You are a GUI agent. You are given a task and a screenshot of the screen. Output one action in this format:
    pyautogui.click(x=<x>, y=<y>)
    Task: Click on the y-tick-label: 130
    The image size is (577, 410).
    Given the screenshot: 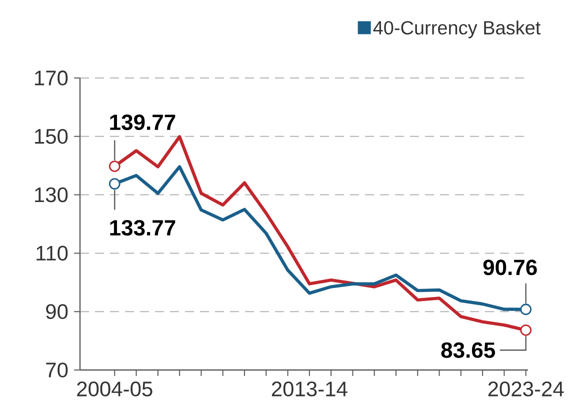 What is the action you would take?
    pyautogui.click(x=51, y=194)
    